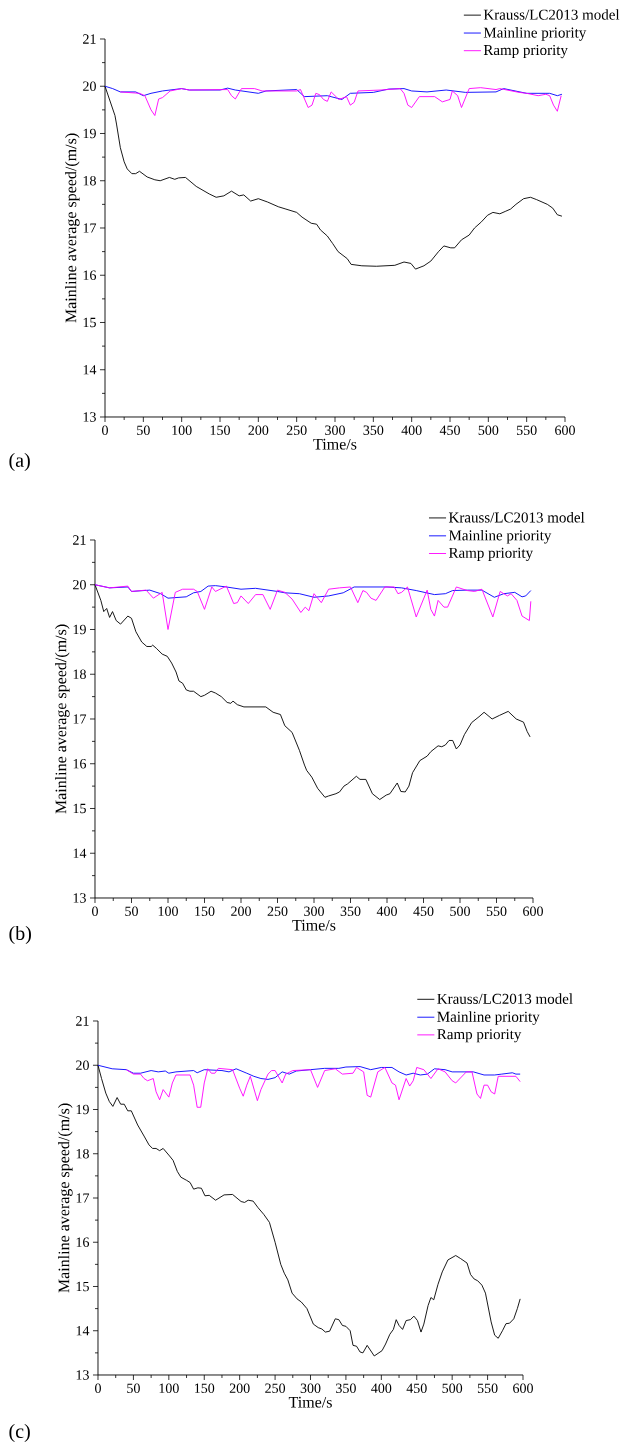  I want to click on text: (c), so click(19, 1433).